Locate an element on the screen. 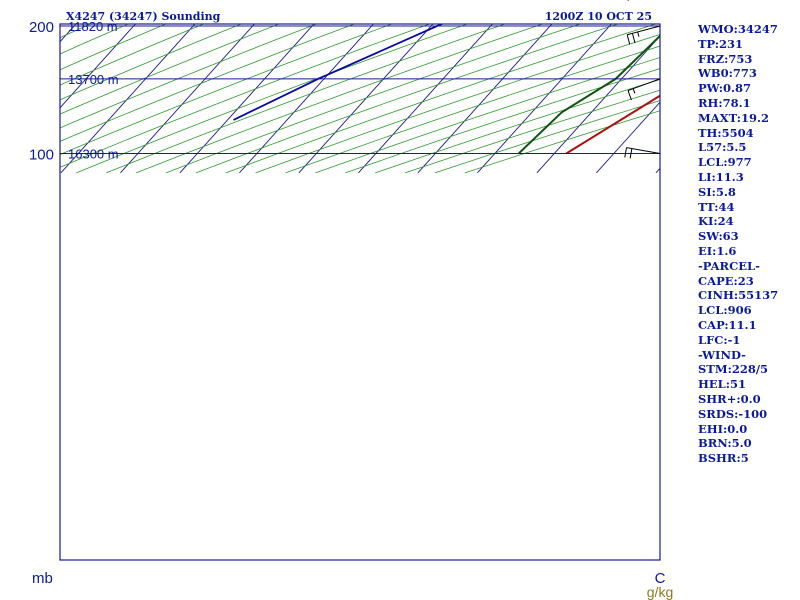 The image size is (800, 600). sounding-index: STM:228/5 is located at coordinates (733, 369).